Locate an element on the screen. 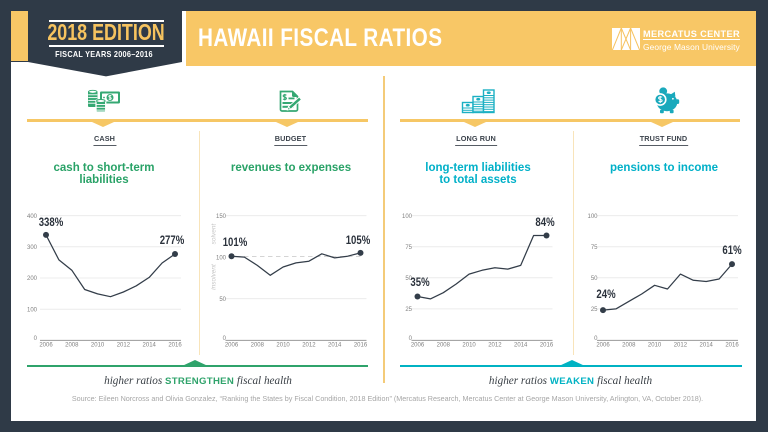  svg-text: 400 is located at coordinates (32, 217).